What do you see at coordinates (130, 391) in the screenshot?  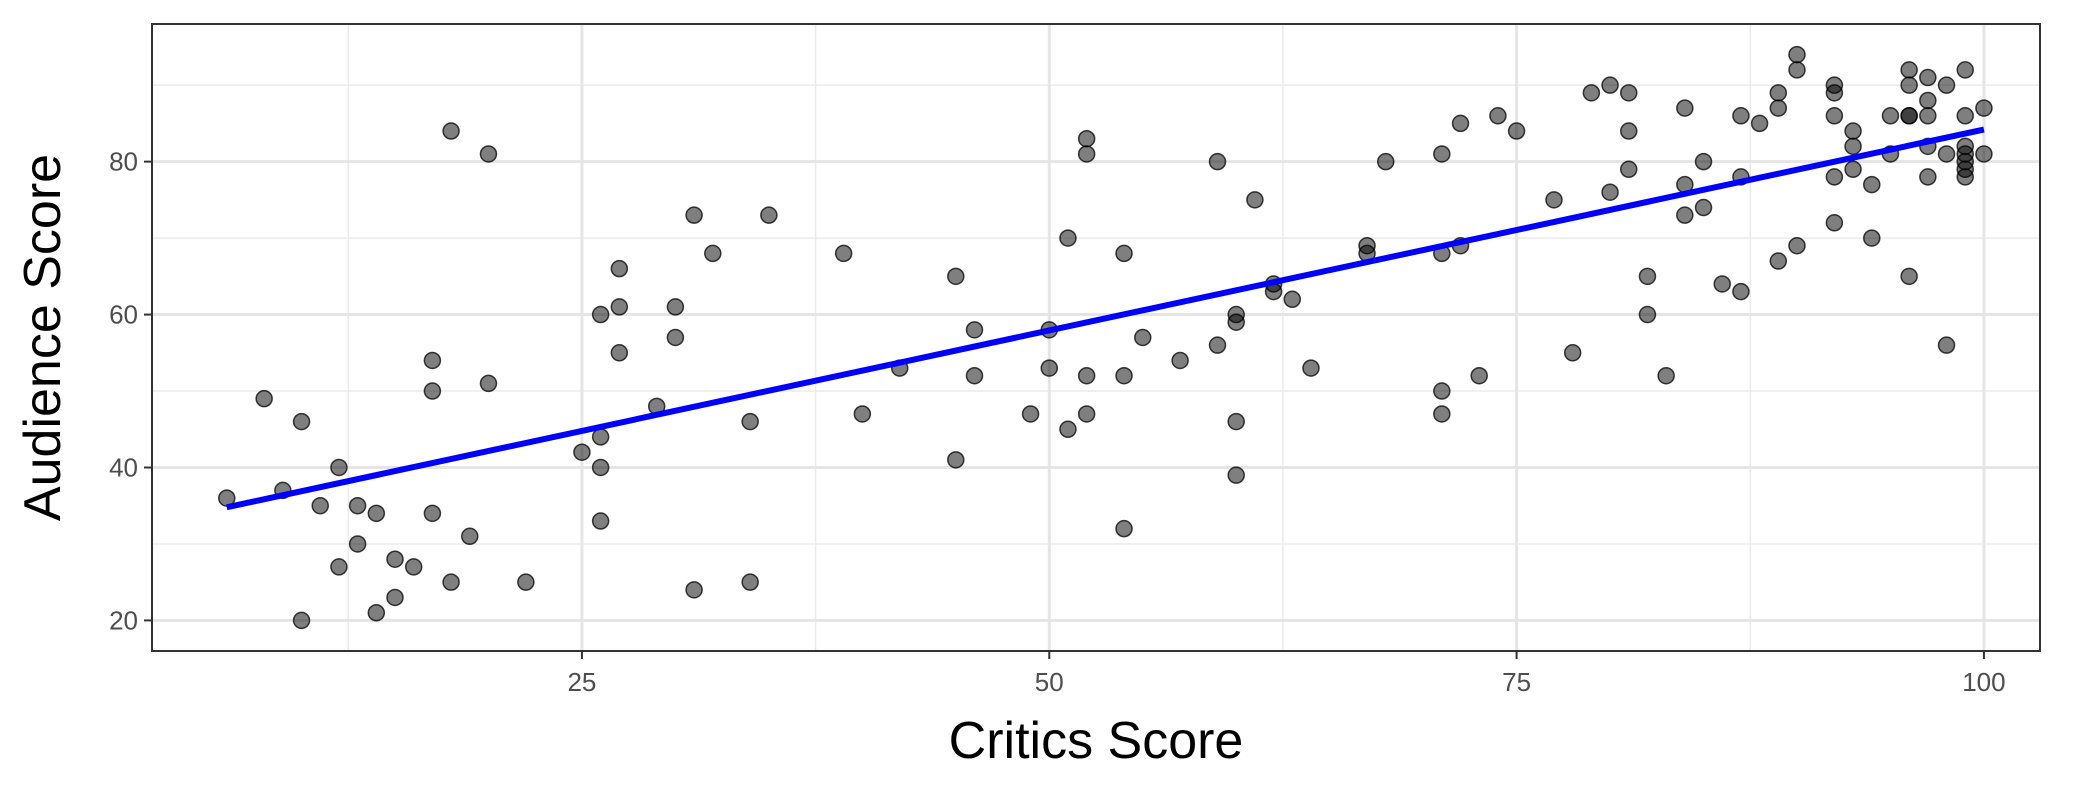 I see `y-axis: 20 40 60 80` at bounding box center [130, 391].